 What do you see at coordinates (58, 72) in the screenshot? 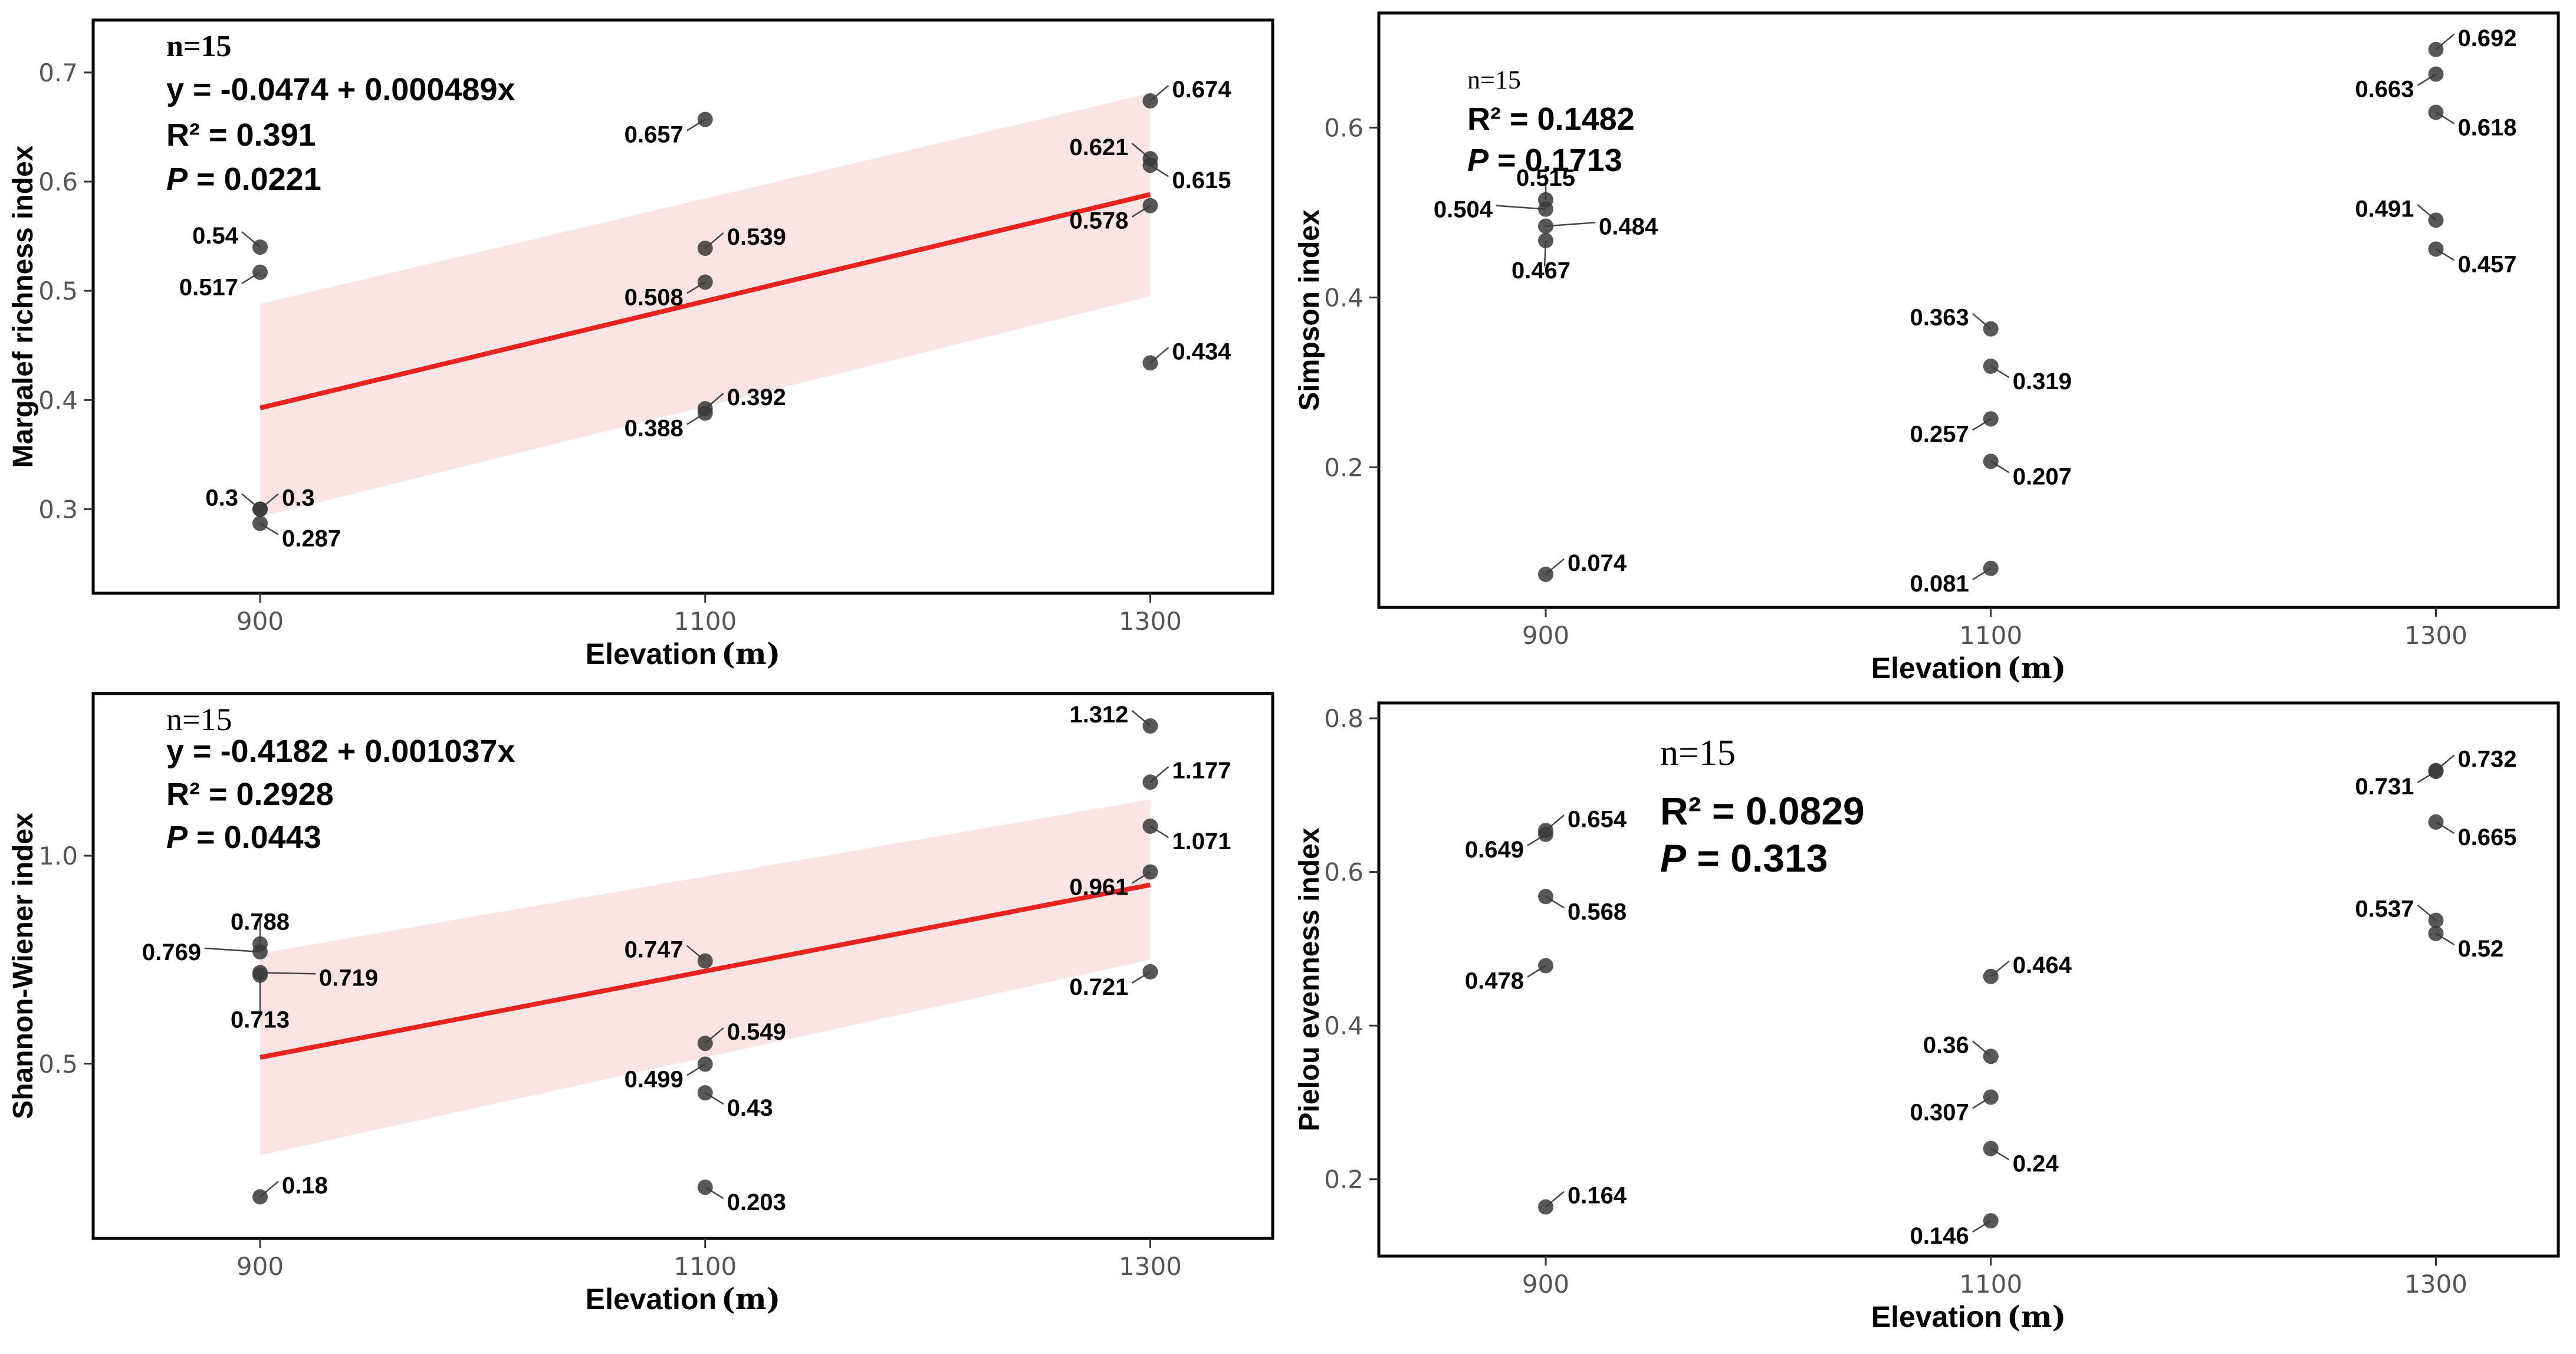
I see `top-left-ytick-label: 0.7` at bounding box center [58, 72].